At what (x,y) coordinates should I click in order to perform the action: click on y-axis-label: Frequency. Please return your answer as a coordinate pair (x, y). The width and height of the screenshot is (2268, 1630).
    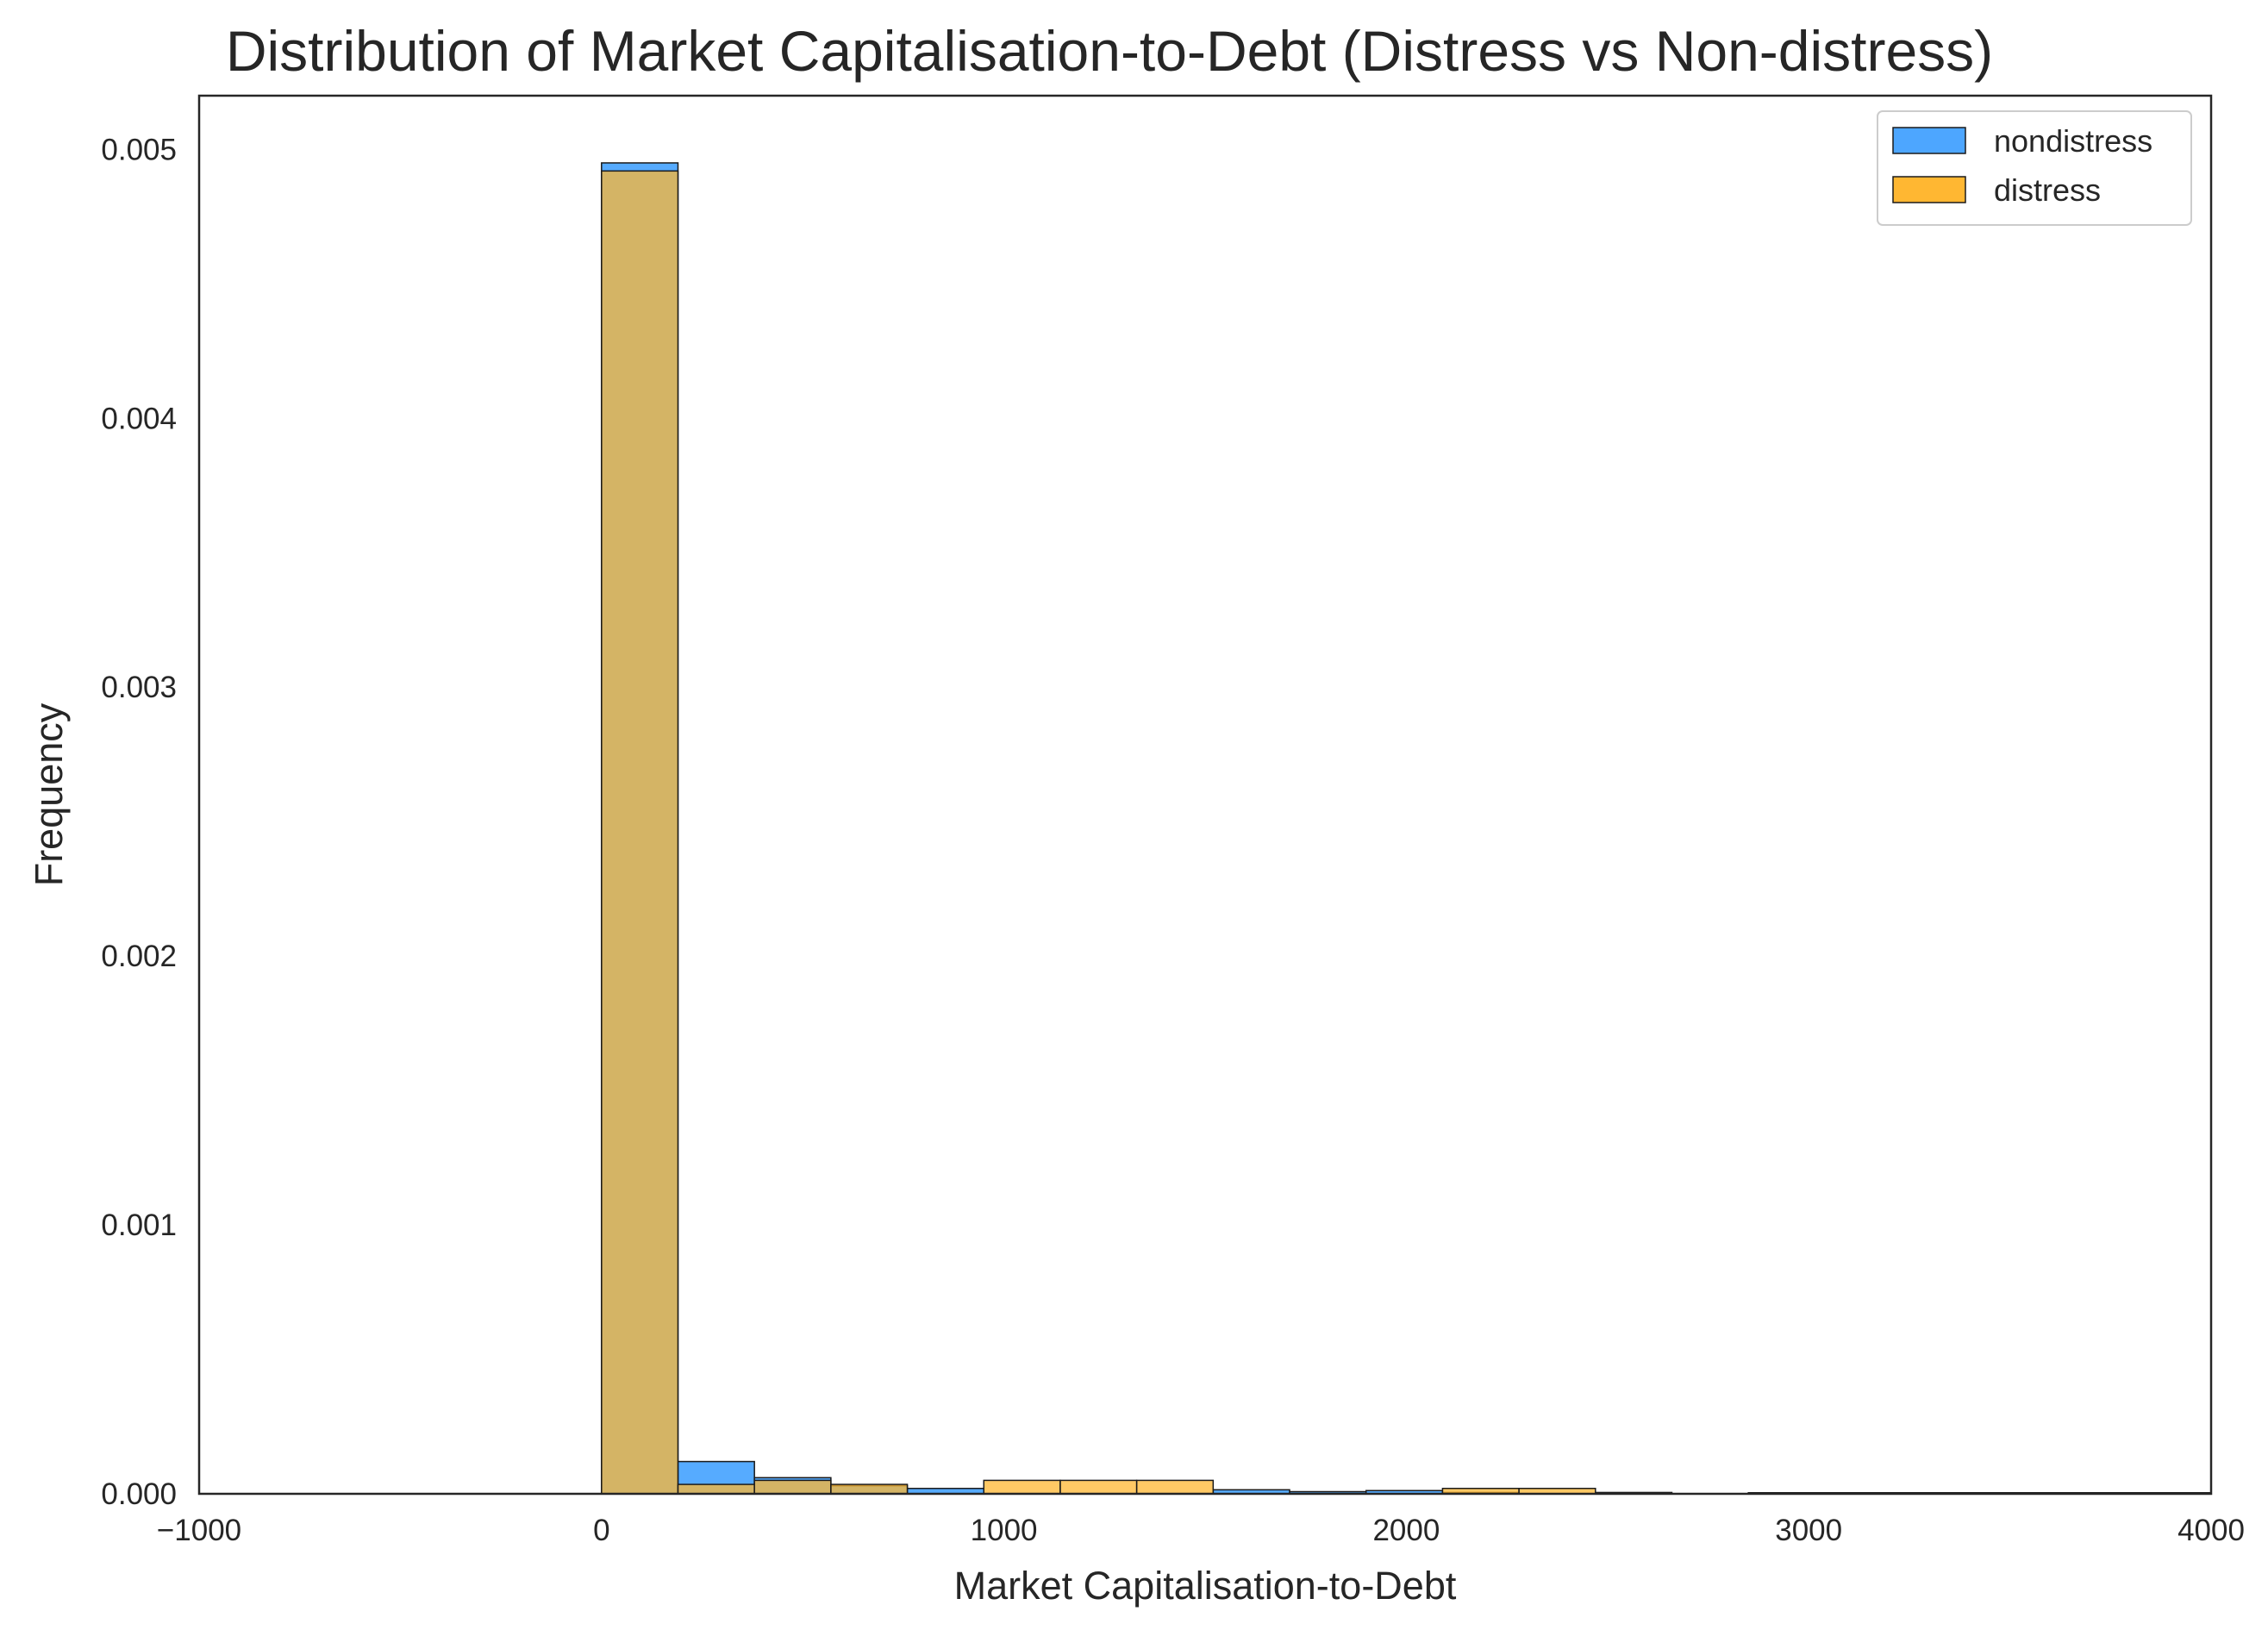
    Looking at the image, I should click on (49, 794).